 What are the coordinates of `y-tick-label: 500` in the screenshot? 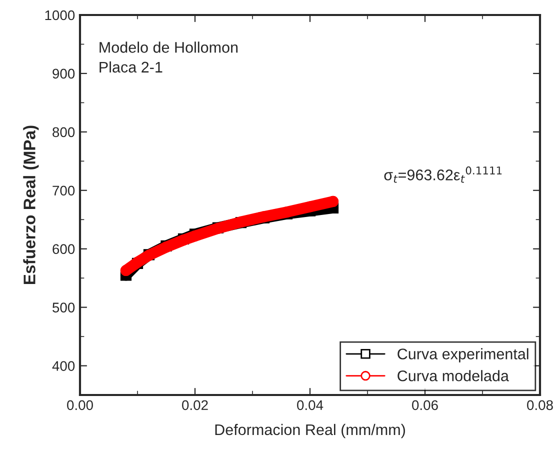 It's located at (63, 307).